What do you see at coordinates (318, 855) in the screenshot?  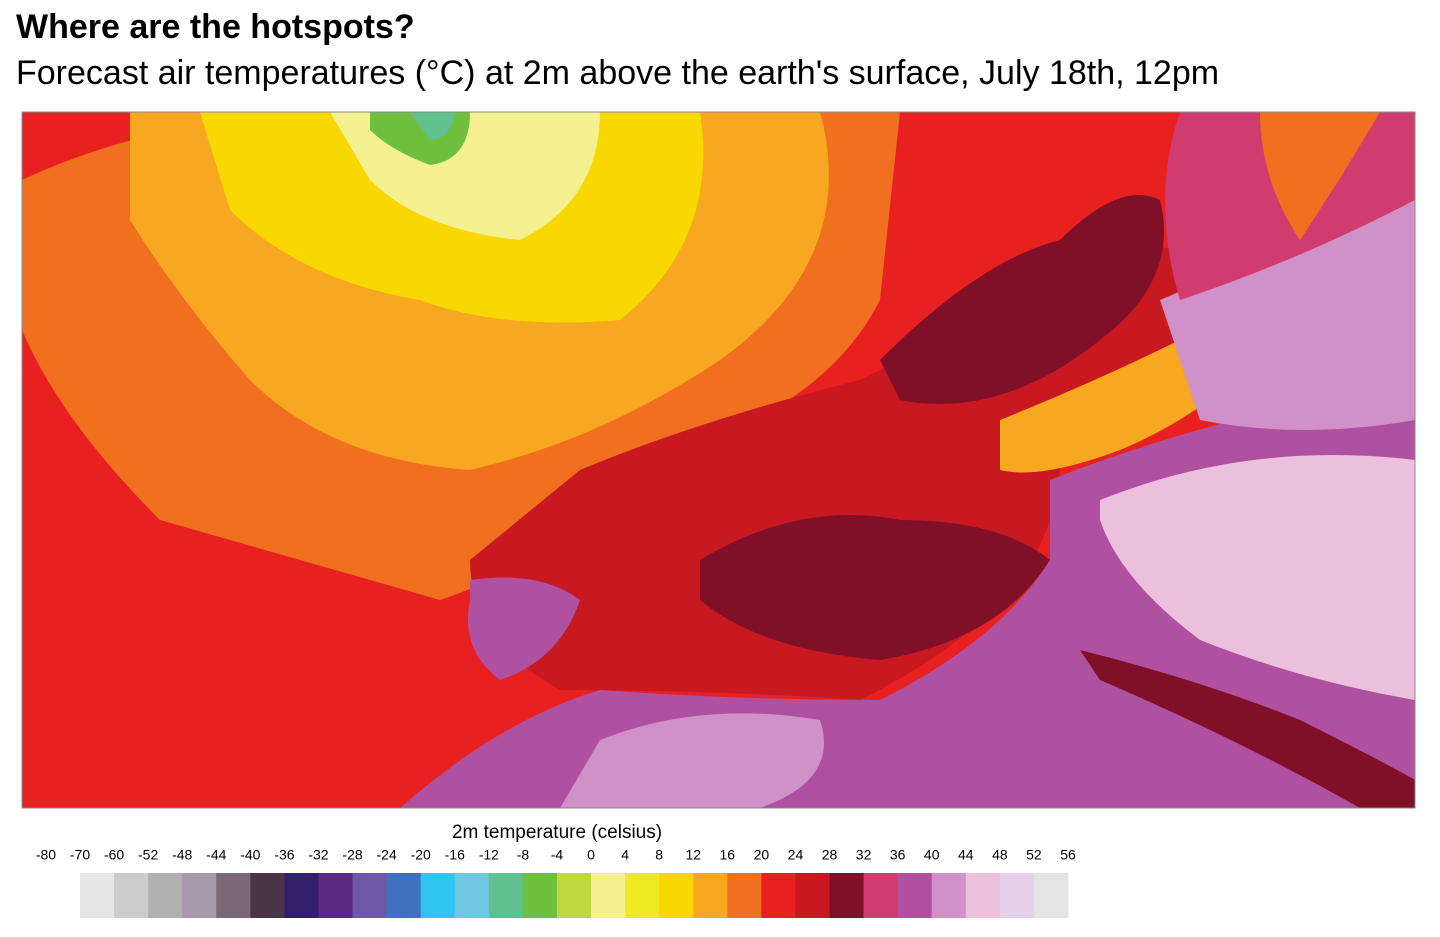 I see `legend-tick-label: -32` at bounding box center [318, 855].